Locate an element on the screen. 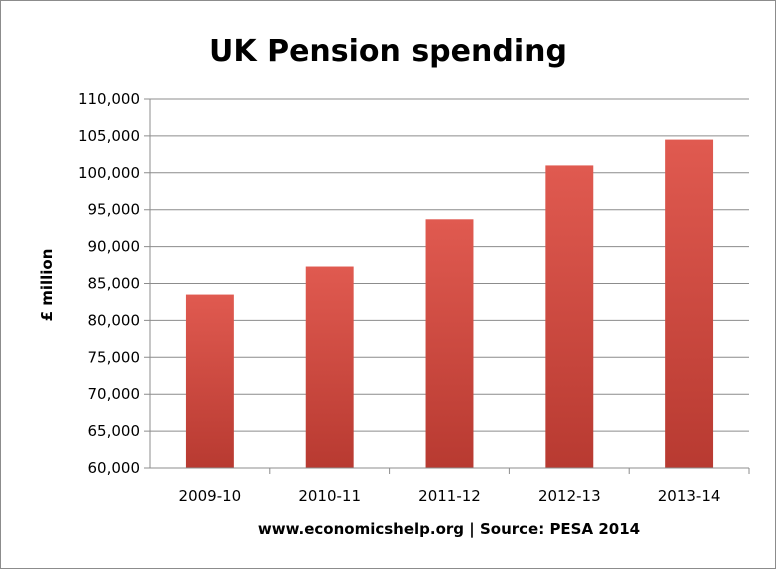 Image resolution: width=776 pixels, height=570 pixels. y-tick-label: 60,000 is located at coordinates (114, 468).